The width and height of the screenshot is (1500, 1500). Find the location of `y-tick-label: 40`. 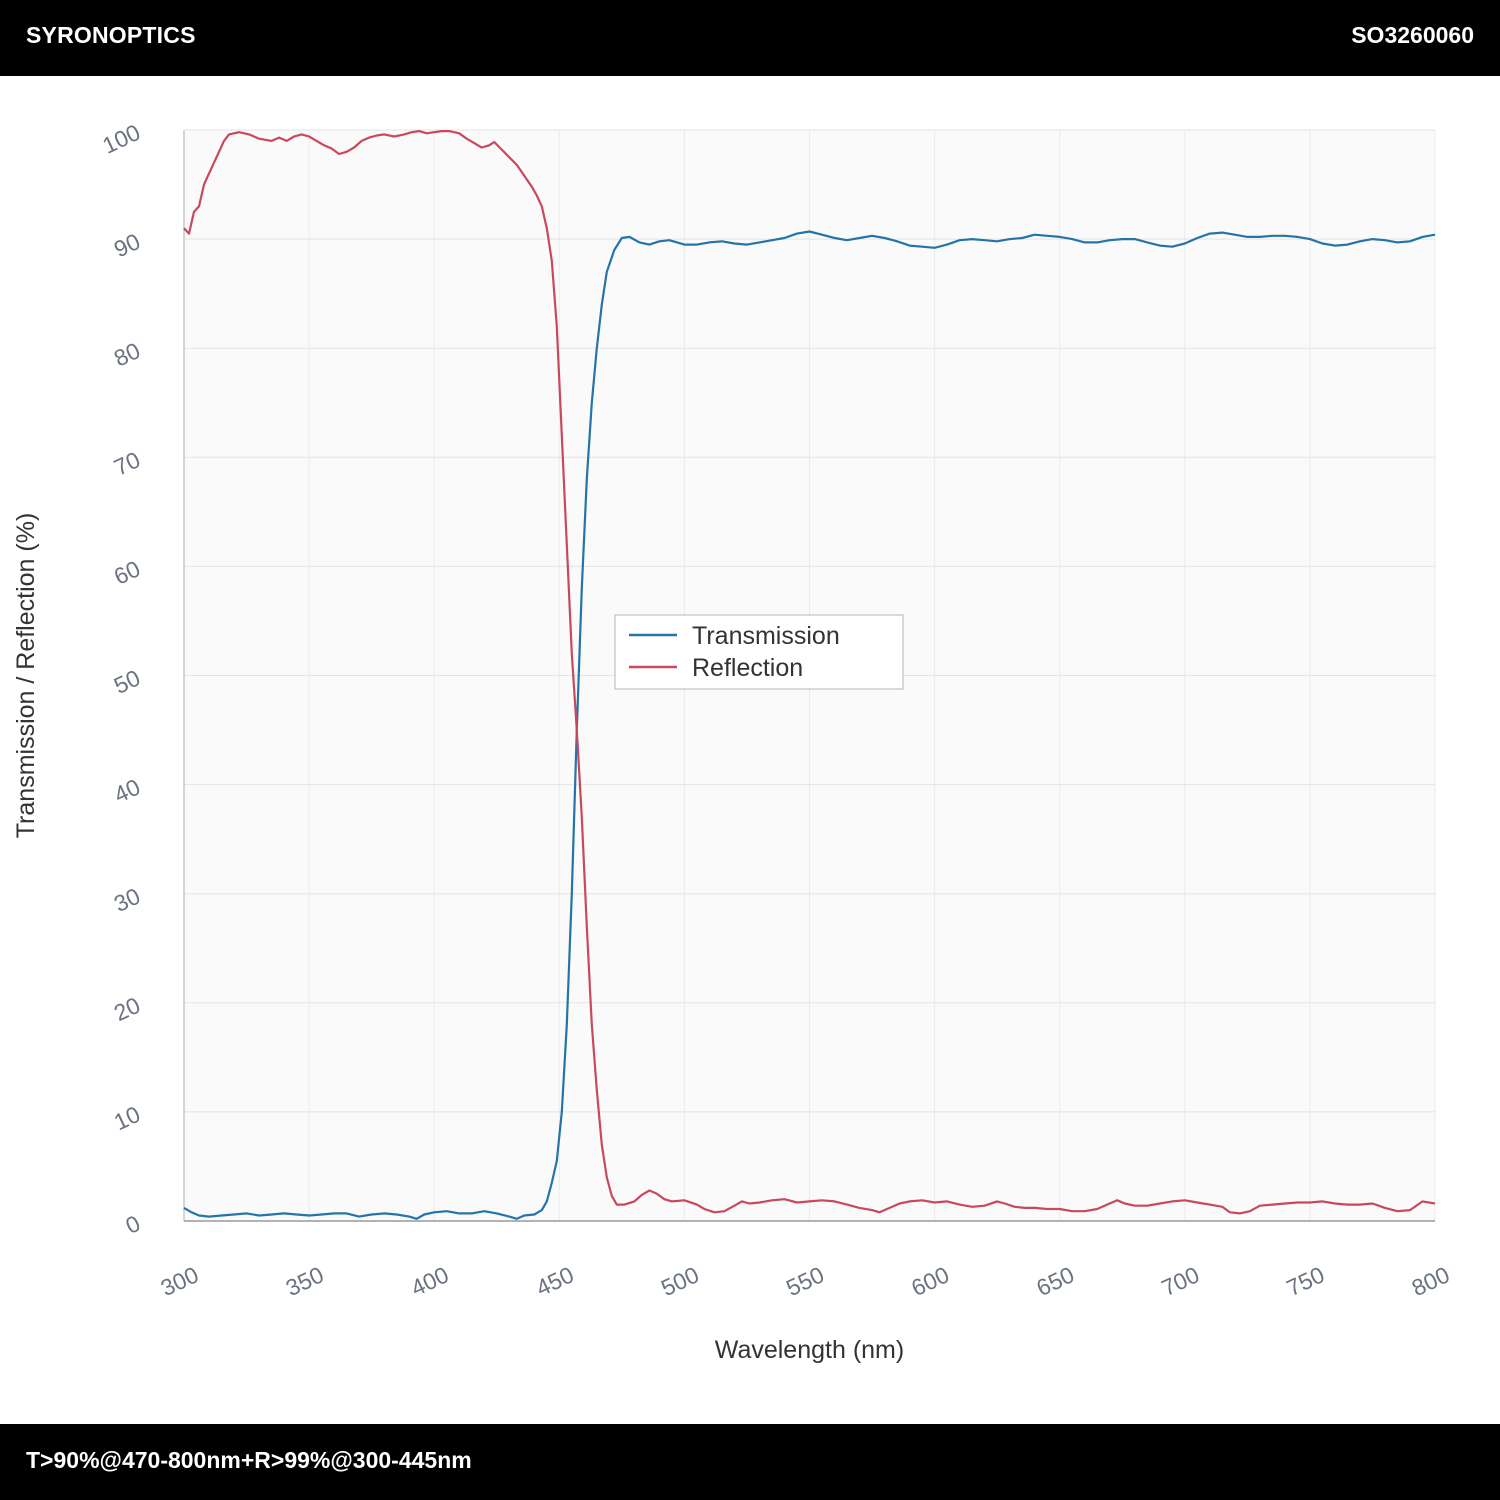

y-tick-label: 40 is located at coordinates (127, 791).